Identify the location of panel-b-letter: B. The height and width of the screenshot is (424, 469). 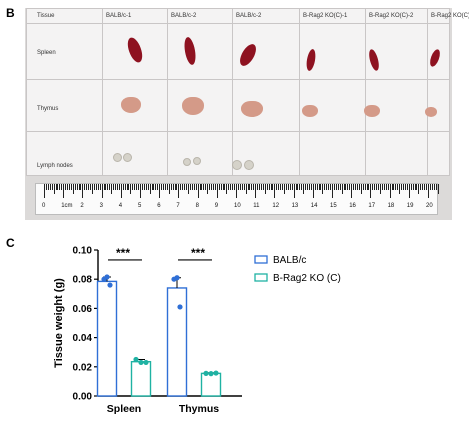
(10, 13).